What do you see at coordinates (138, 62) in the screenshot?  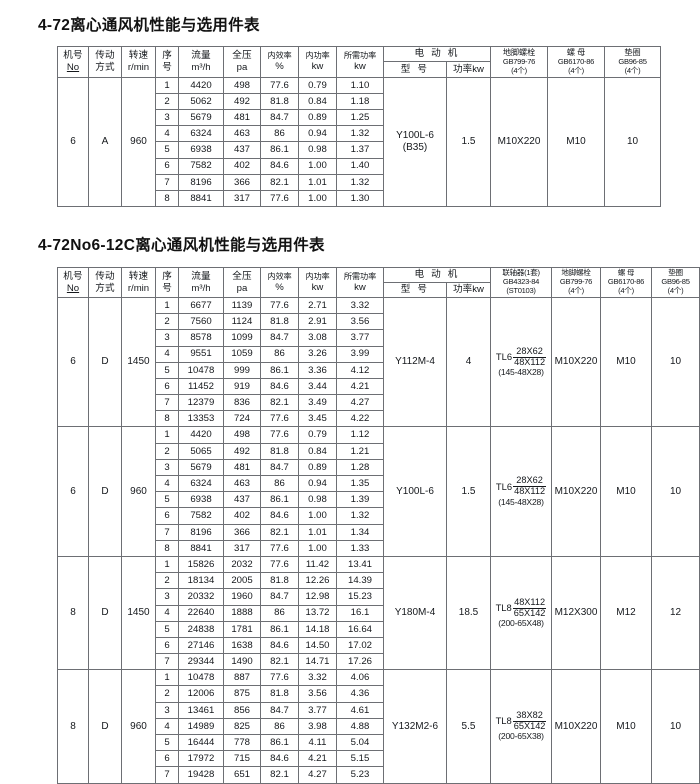 I see `th-speed: 转速 r/min` at bounding box center [138, 62].